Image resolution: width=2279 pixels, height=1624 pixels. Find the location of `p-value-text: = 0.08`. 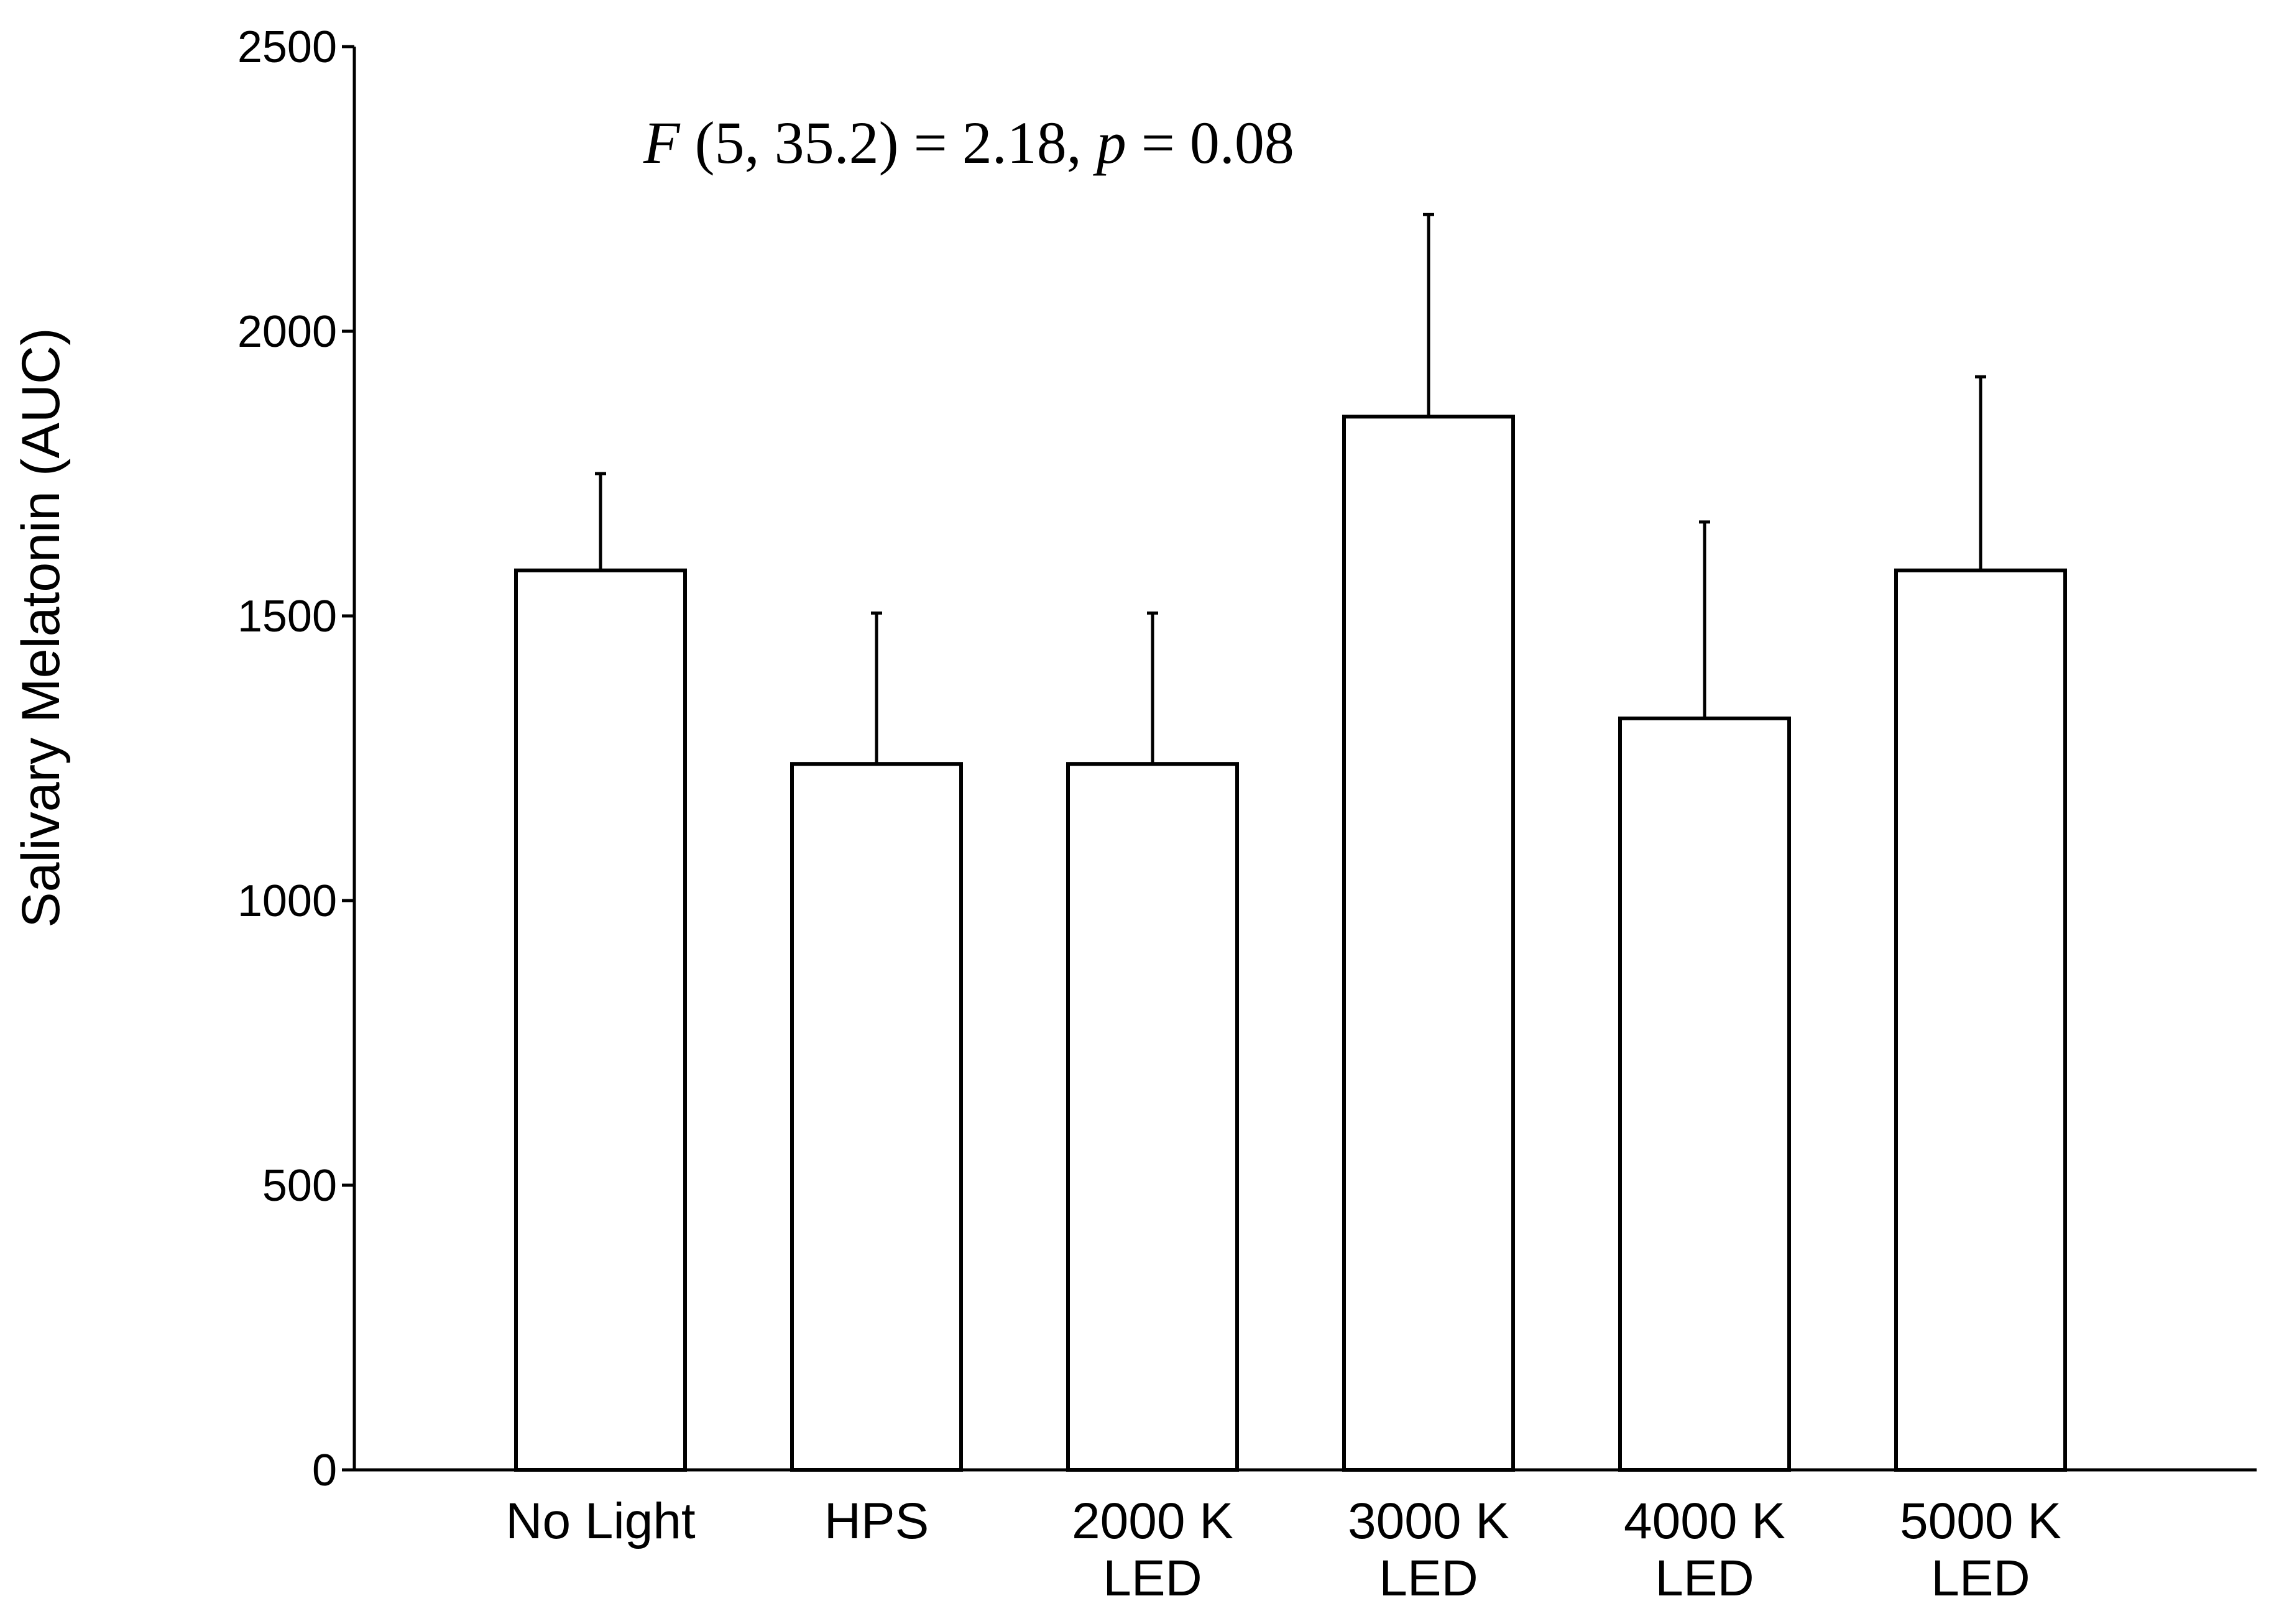

p-value-text: = 0.08 is located at coordinates (1210, 142).